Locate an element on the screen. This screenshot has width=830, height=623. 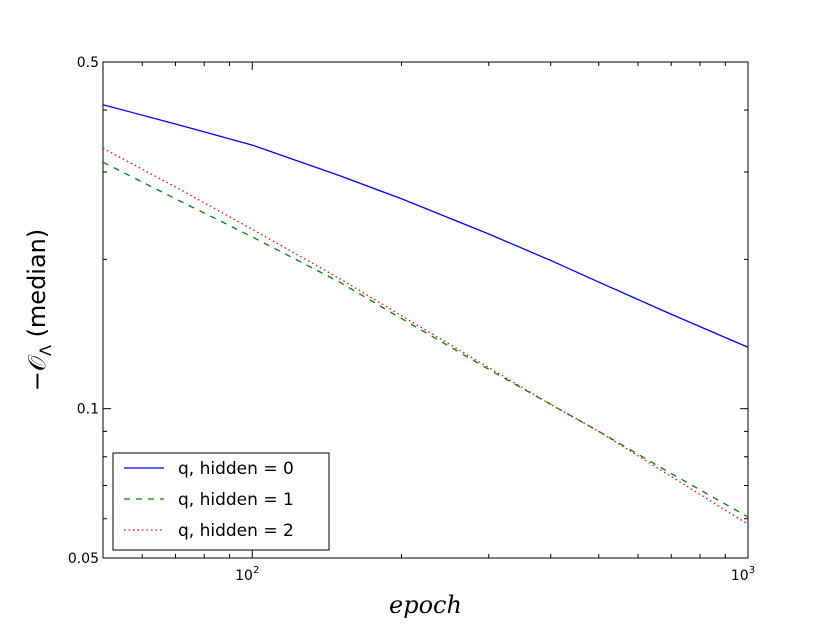
y-tick-label: 0.05 is located at coordinates (83, 559).